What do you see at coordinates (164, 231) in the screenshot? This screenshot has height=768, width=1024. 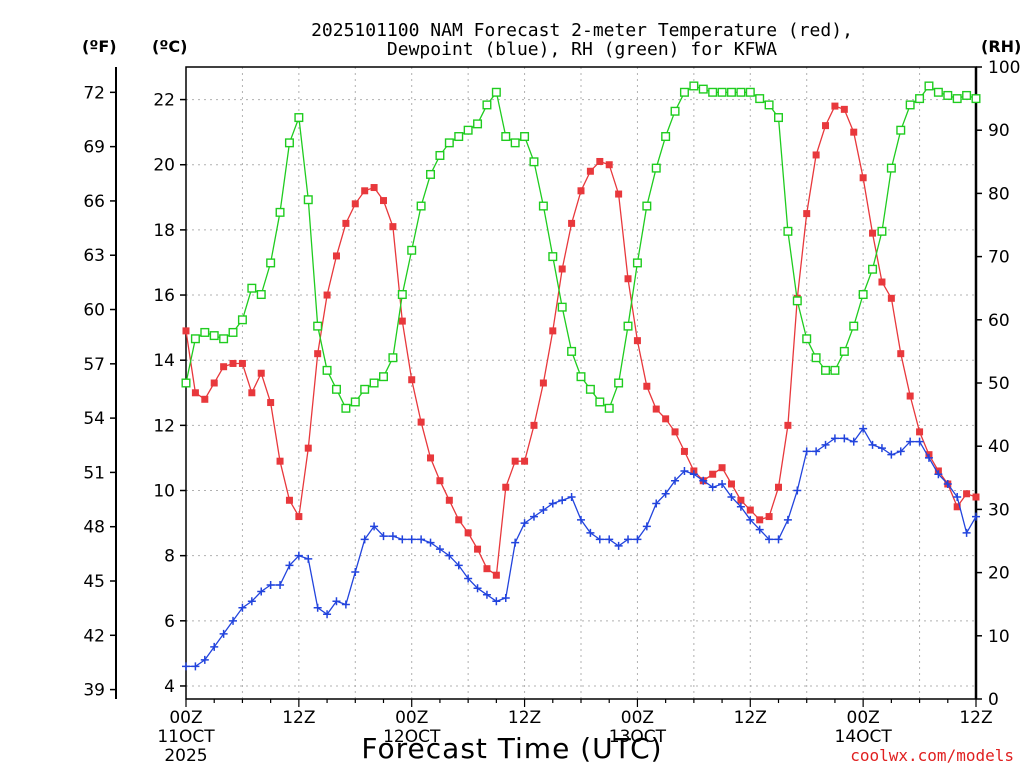 I see `celsius-tick-label: 18` at bounding box center [164, 231].